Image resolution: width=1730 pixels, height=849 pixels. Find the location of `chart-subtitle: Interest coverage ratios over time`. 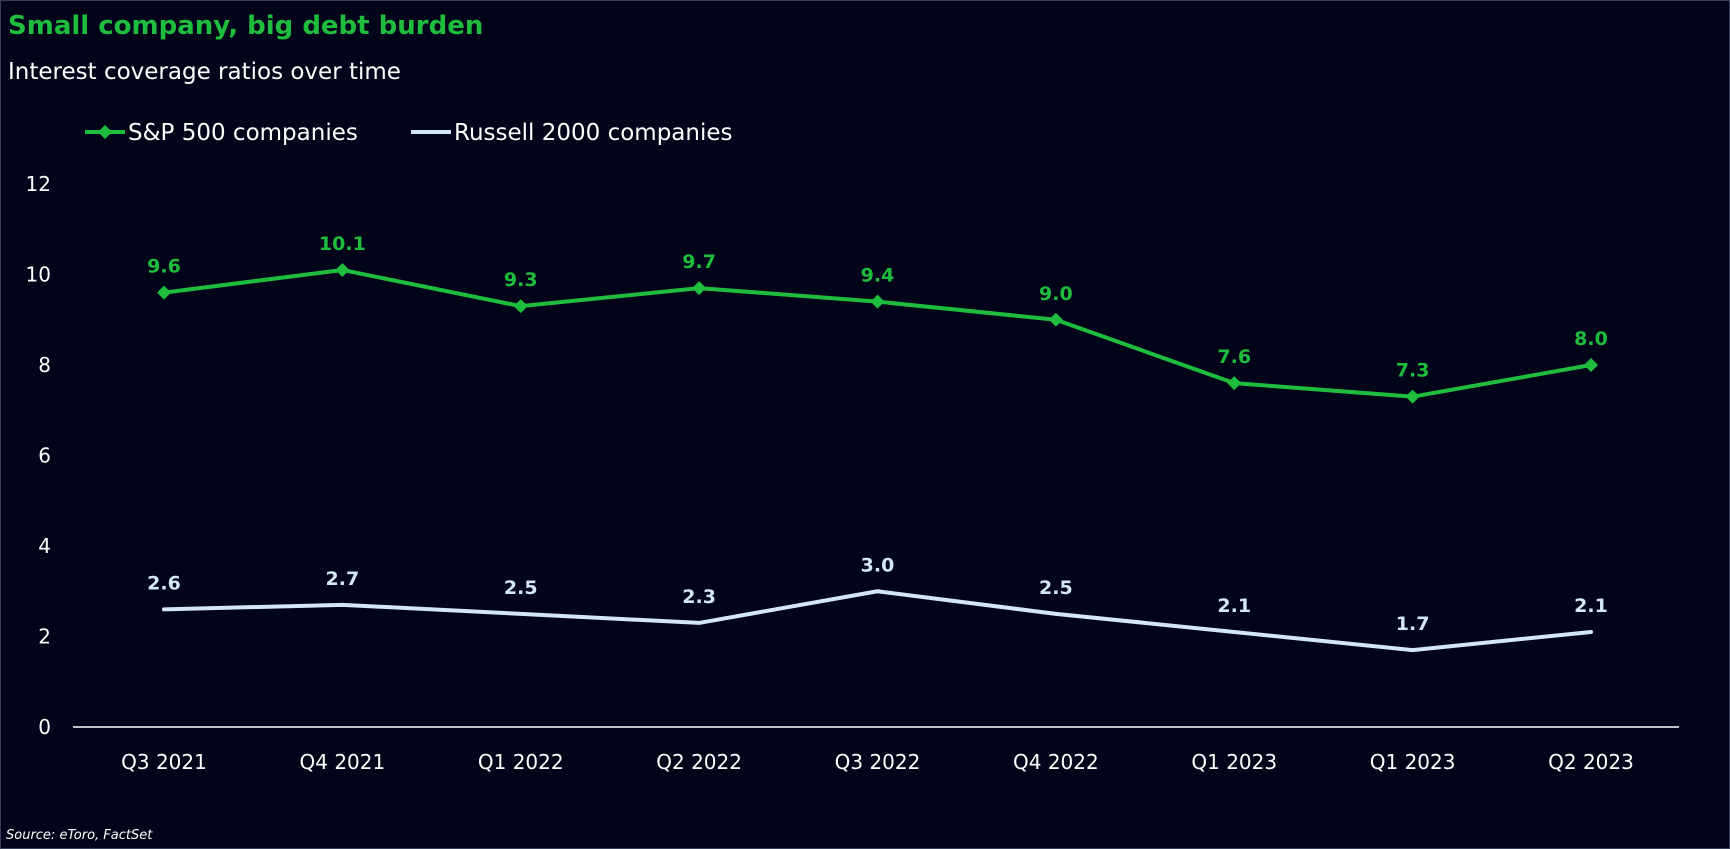

chart-subtitle: Interest coverage ratios over time is located at coordinates (204, 72).